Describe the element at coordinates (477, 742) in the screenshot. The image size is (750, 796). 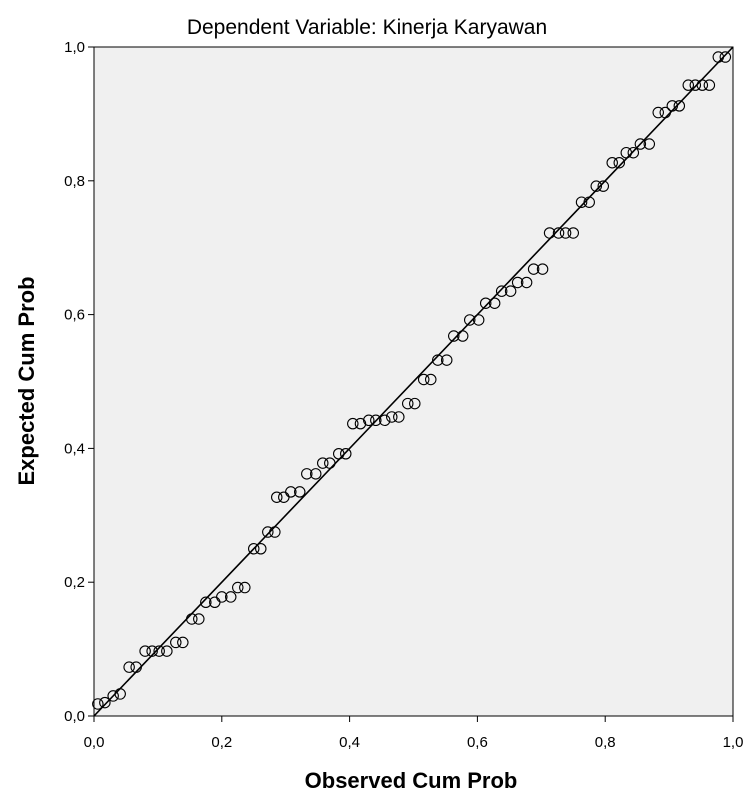
I see `x-tick-label: 0,6` at that location.